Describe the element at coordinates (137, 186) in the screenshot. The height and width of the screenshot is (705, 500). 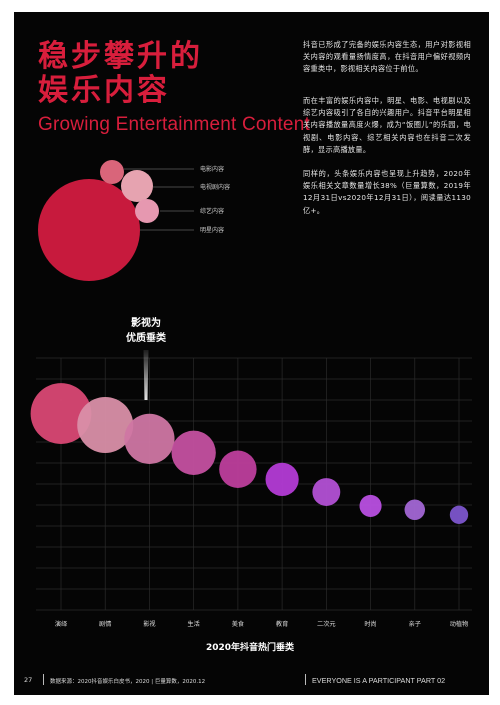
I see `top-bubble-tv` at that location.